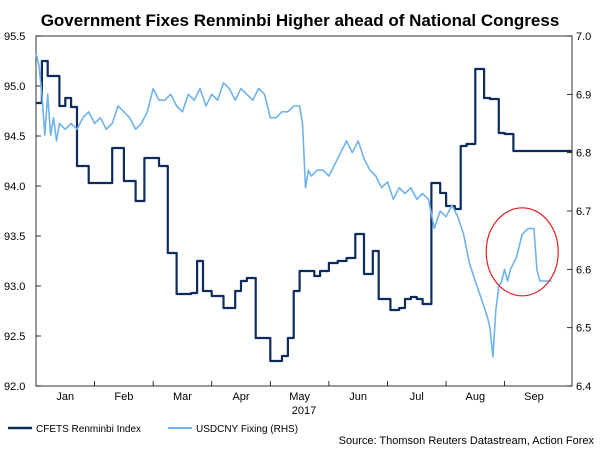 This screenshot has height=450, width=600. What do you see at coordinates (123, 397) in the screenshot?
I see `x-tick-label: Feb` at bounding box center [123, 397].